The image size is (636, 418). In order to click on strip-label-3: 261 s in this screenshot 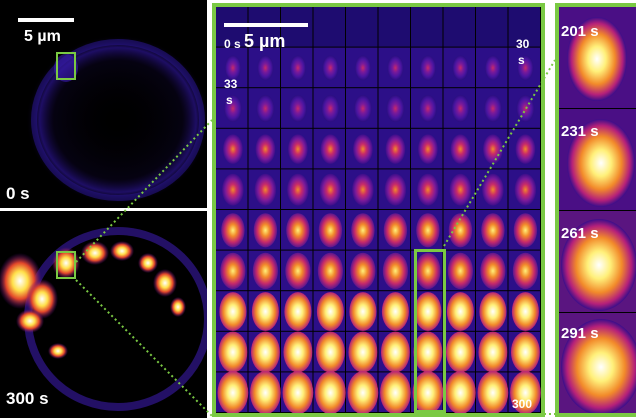, I will do `click(580, 233)`.